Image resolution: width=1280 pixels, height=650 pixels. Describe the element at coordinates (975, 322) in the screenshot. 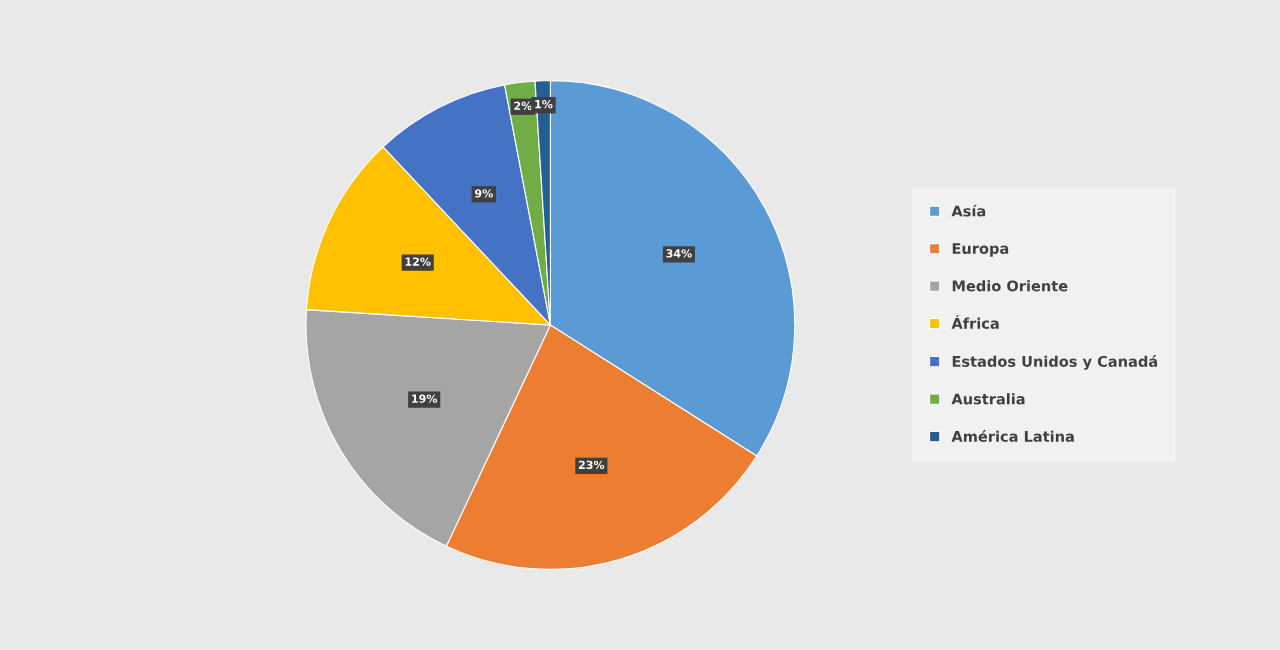

I see `legend-label: África` at that location.